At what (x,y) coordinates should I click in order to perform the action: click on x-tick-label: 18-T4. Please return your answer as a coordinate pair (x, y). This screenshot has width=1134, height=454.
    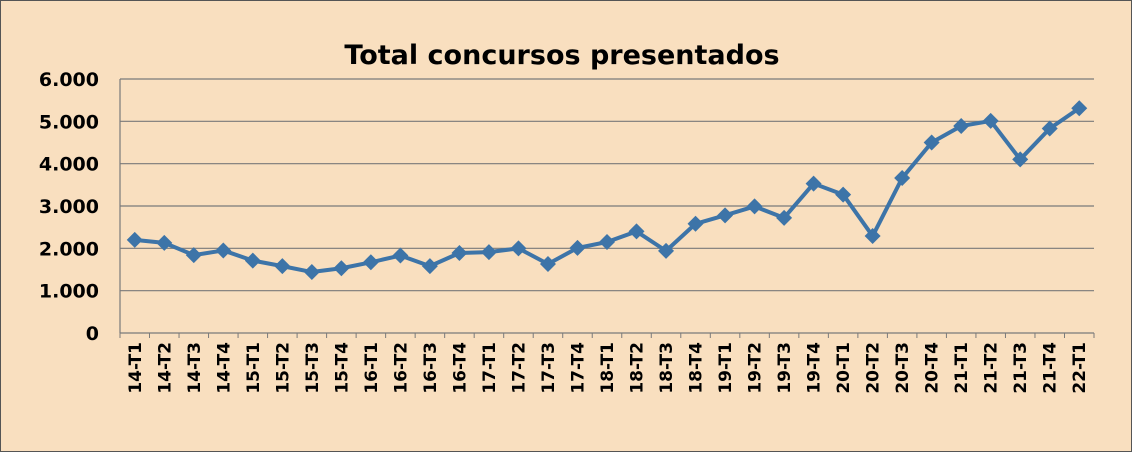
    Looking at the image, I should click on (697, 368).